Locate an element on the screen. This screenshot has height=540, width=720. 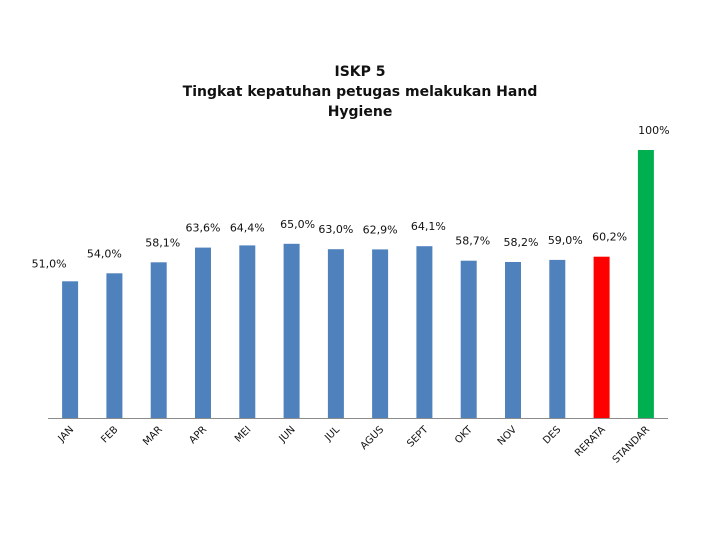
bar-standar is located at coordinates (645, 284).